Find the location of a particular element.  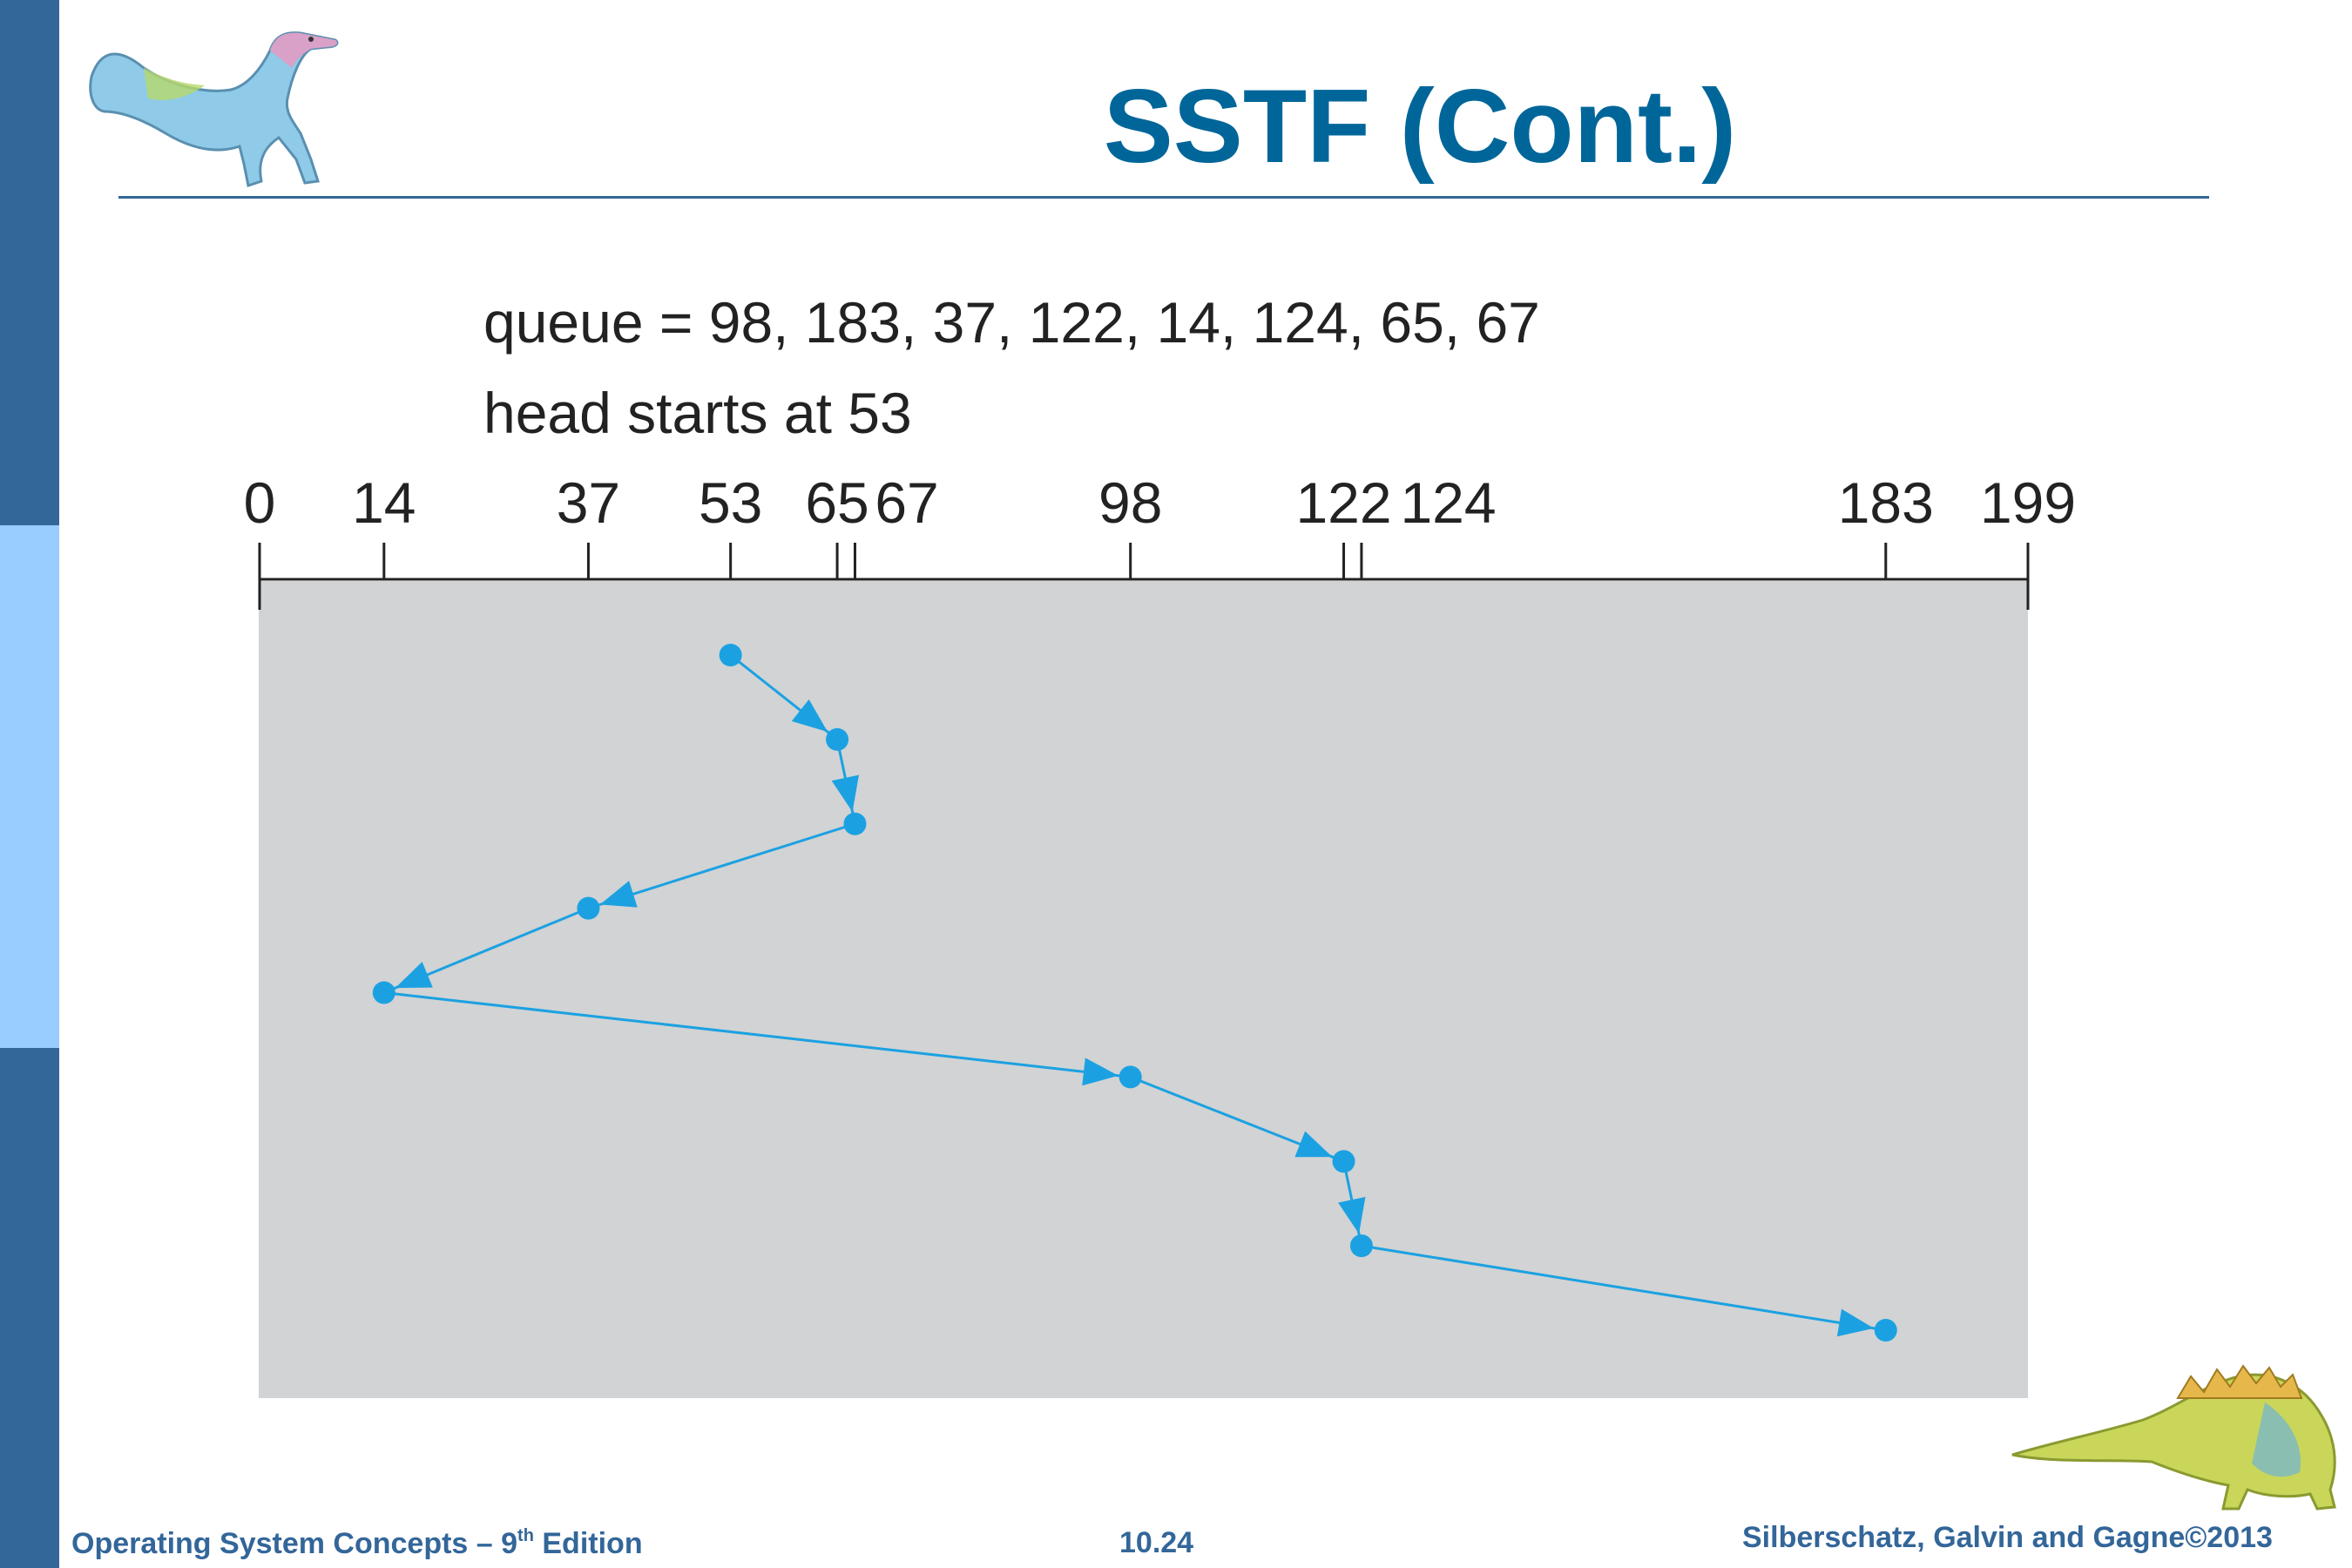

footer-book-prefix: Operating System Concepts – 9 is located at coordinates (294, 1543).